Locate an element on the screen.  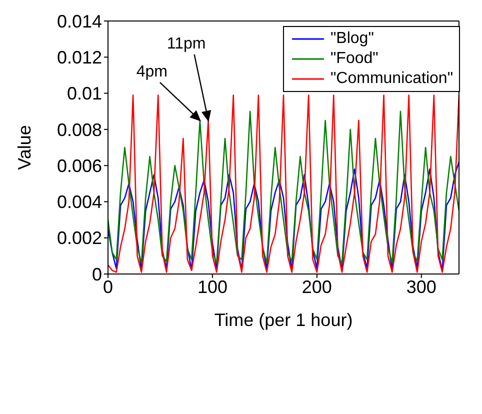
annotation: 4pm is located at coordinates (152, 71).